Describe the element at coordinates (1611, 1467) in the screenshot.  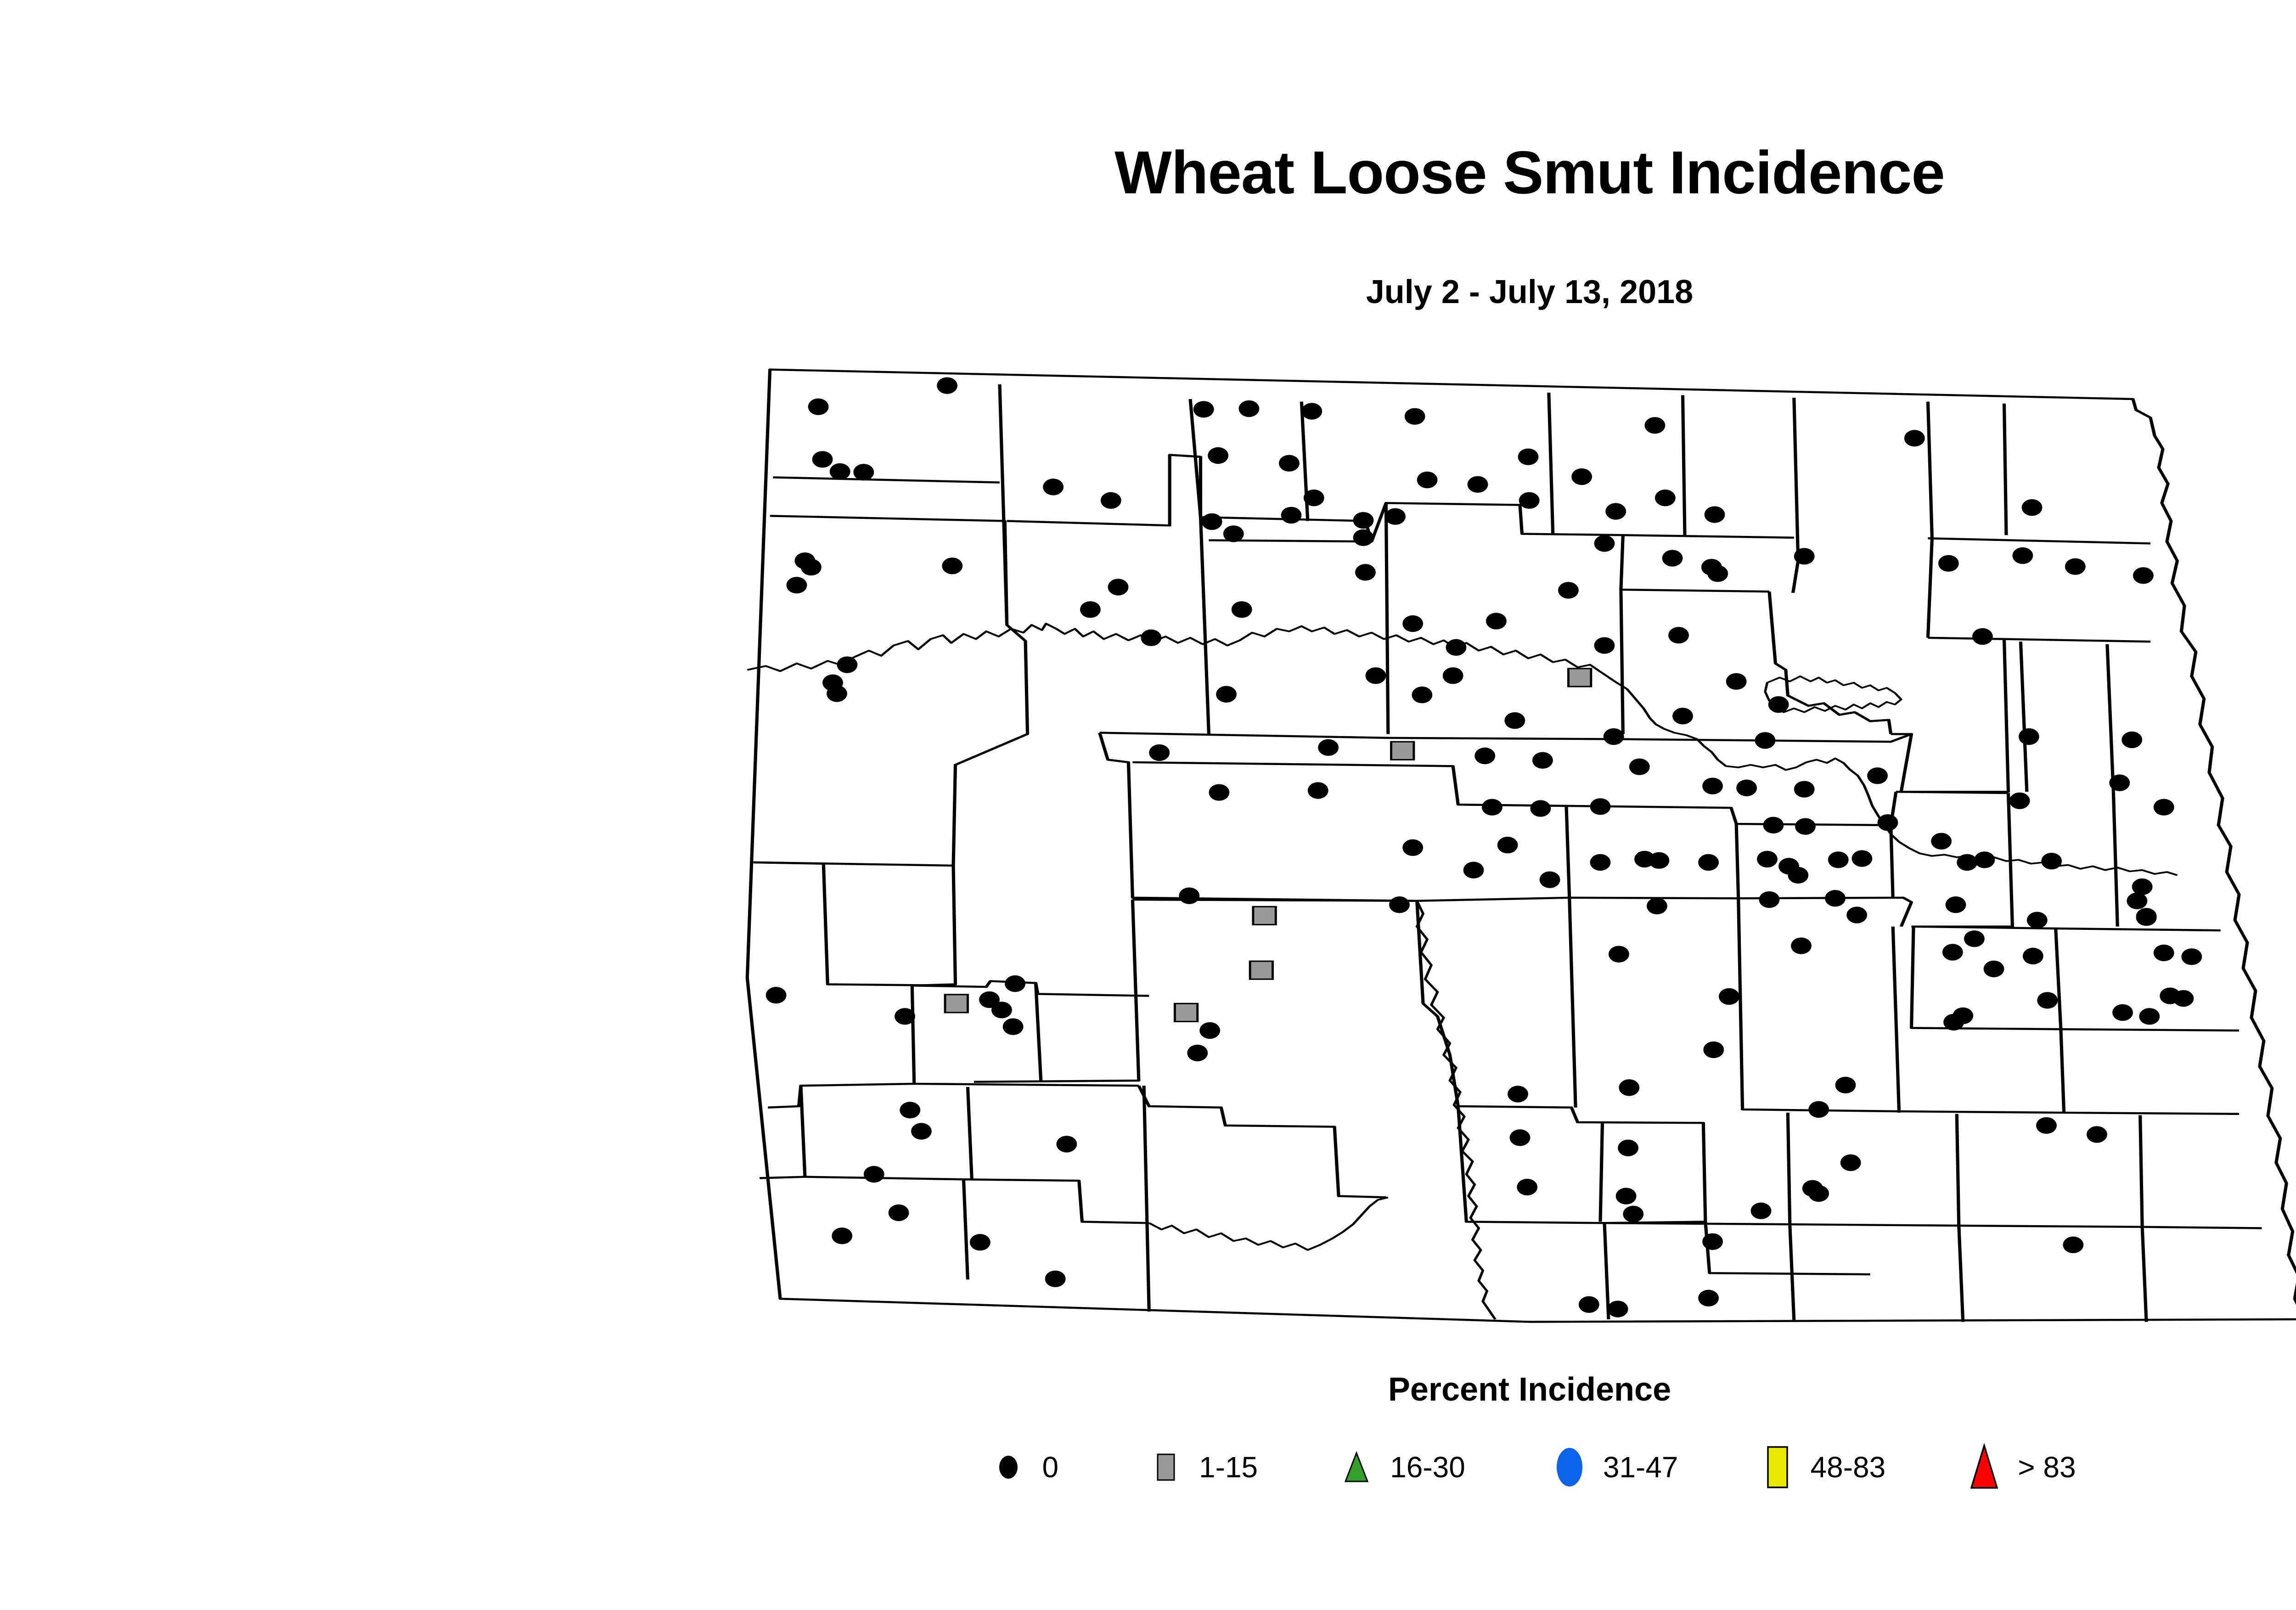
I see `legend-item-3: 31-47` at that location.